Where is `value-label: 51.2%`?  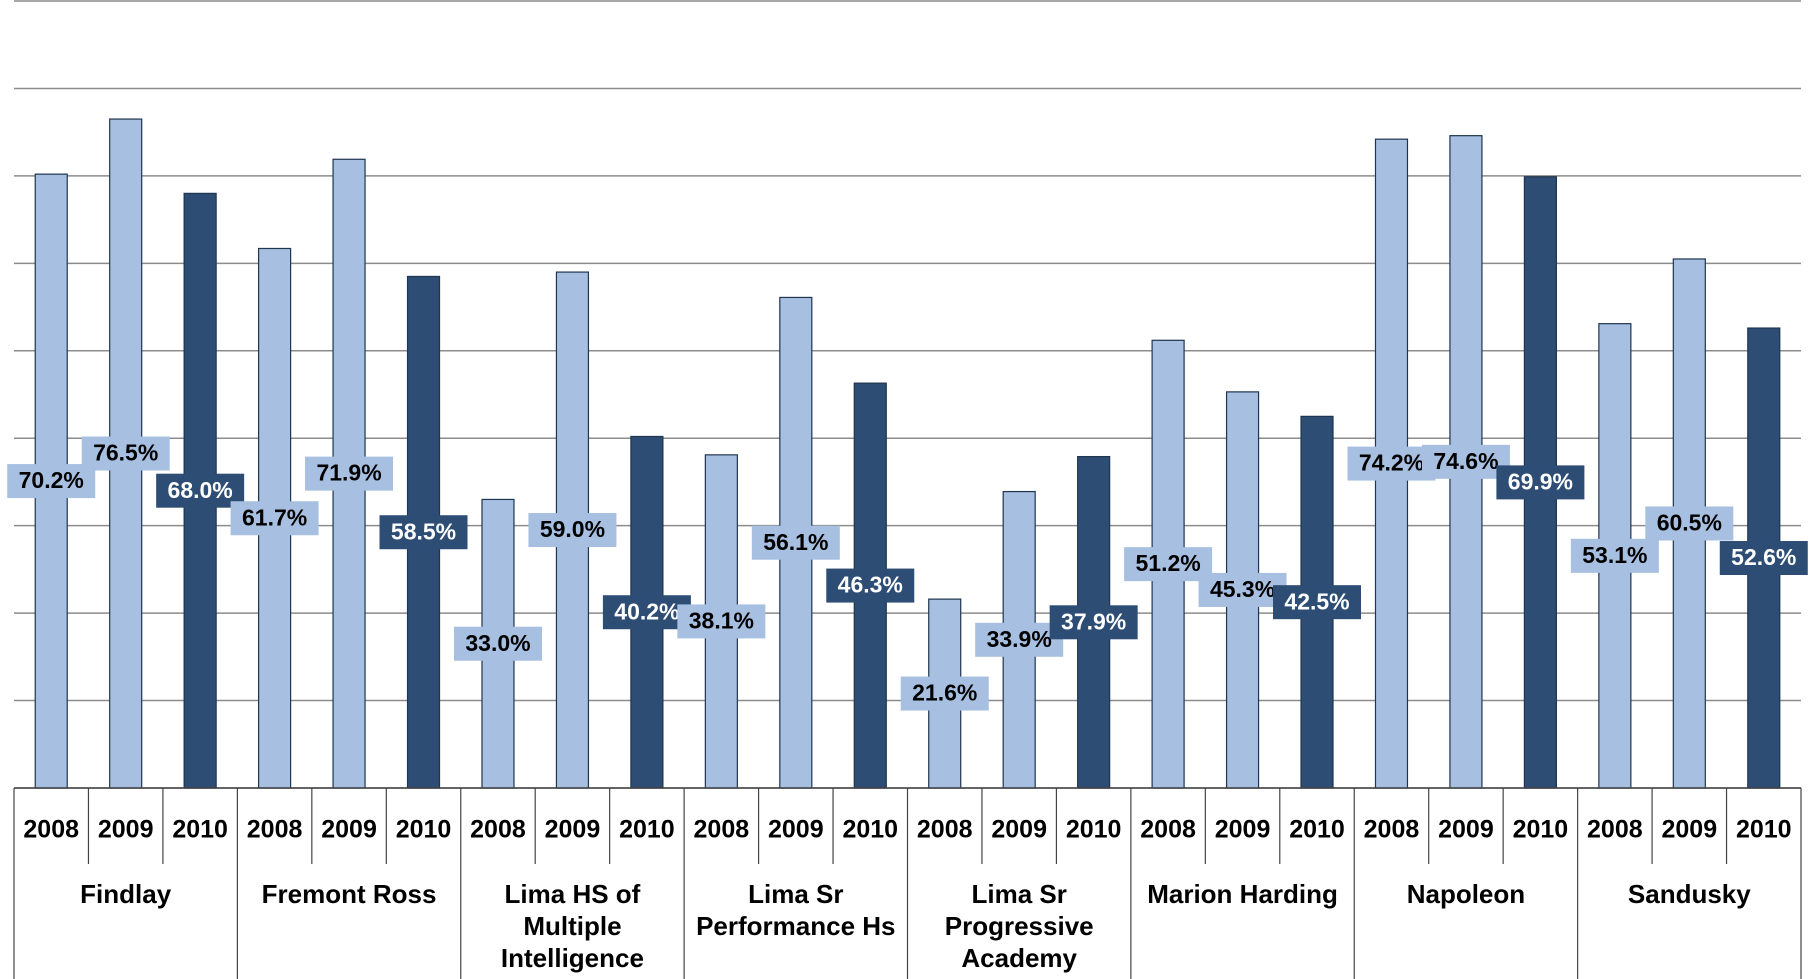 value-label: 51.2% is located at coordinates (1167, 563).